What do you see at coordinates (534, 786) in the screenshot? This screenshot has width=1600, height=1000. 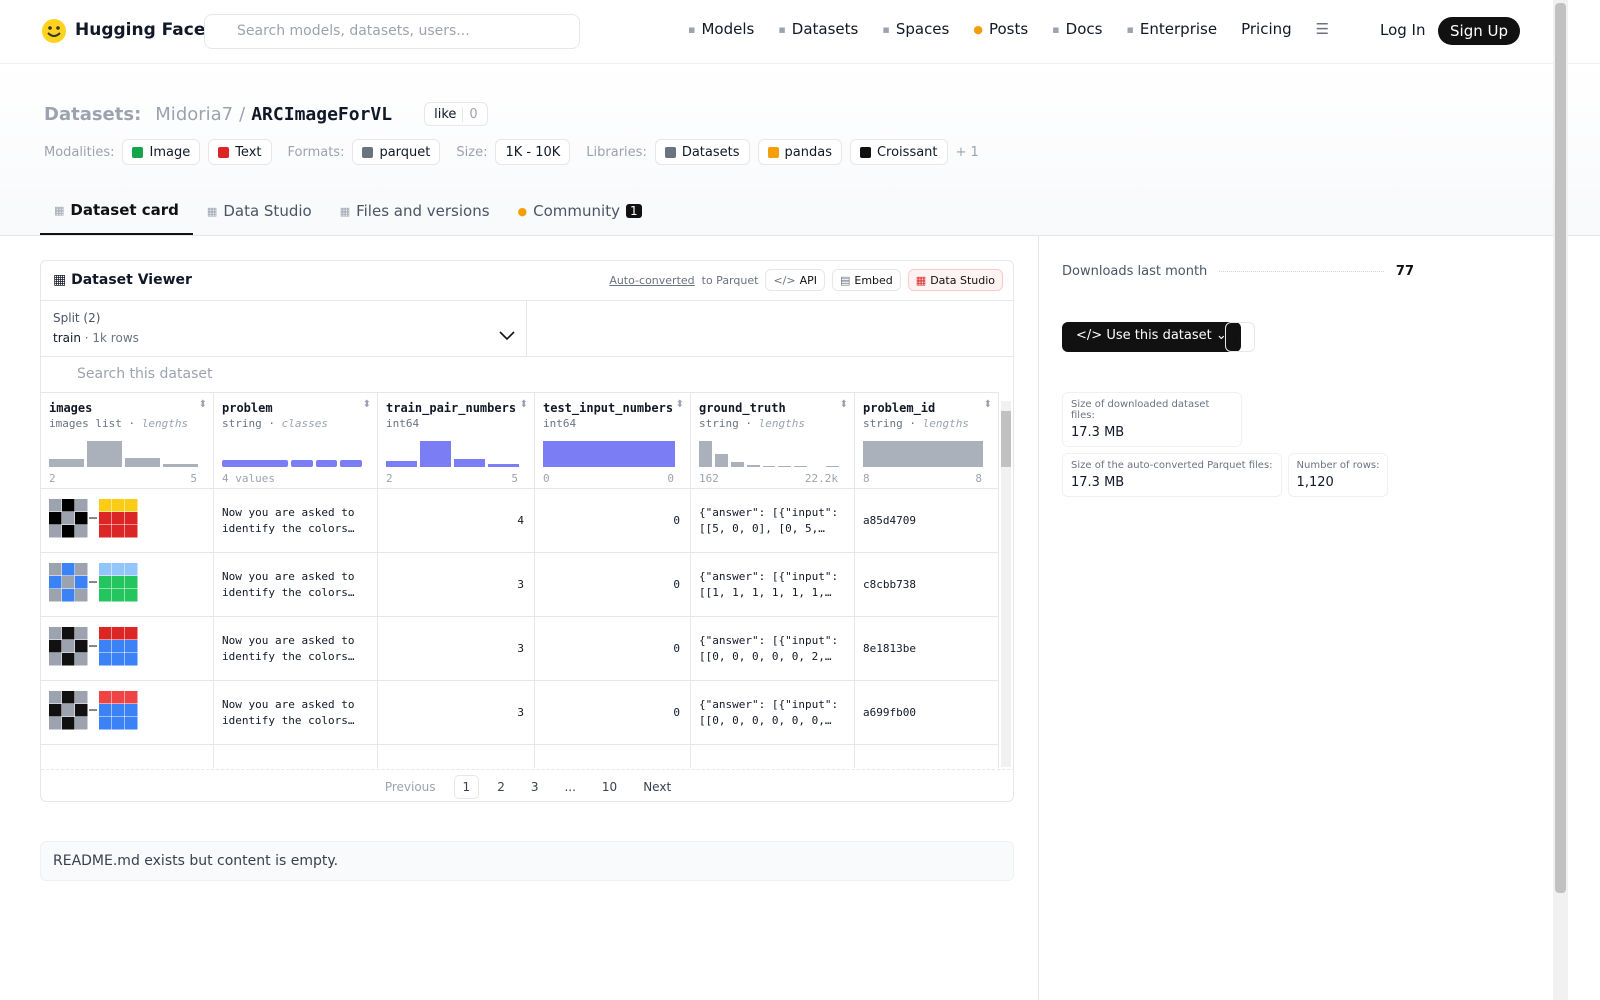 I see `page: 3` at bounding box center [534, 786].